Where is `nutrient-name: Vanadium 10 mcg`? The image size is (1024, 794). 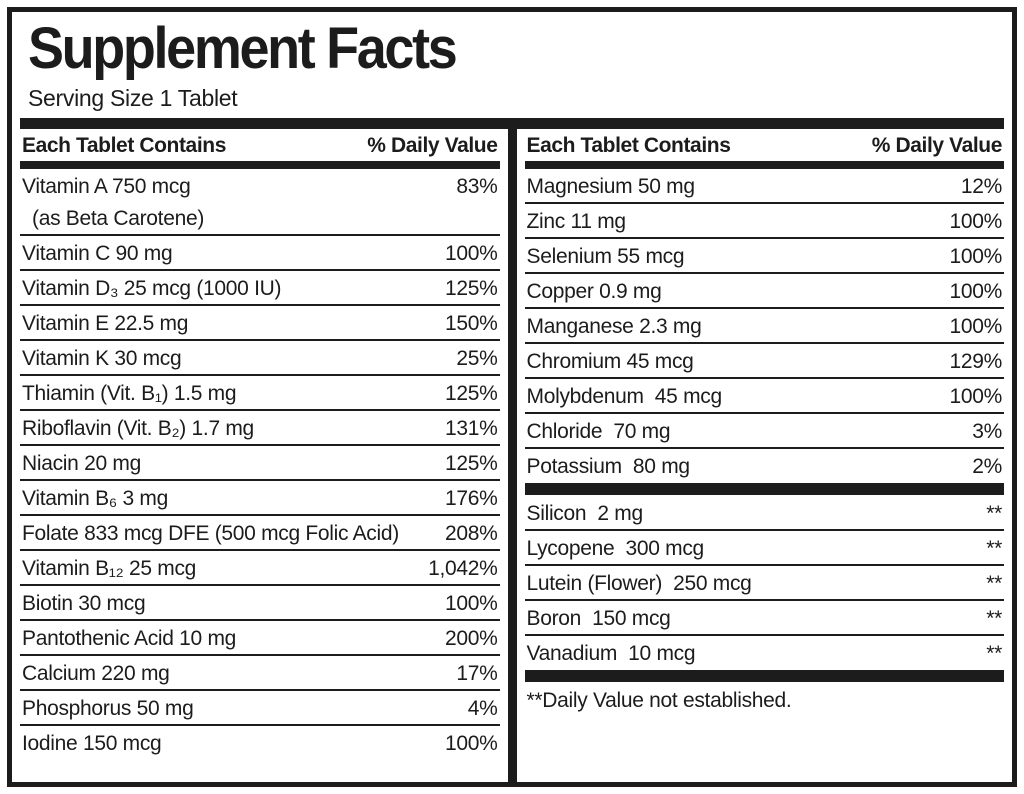 nutrient-name: Vanadium 10 mcg is located at coordinates (611, 653).